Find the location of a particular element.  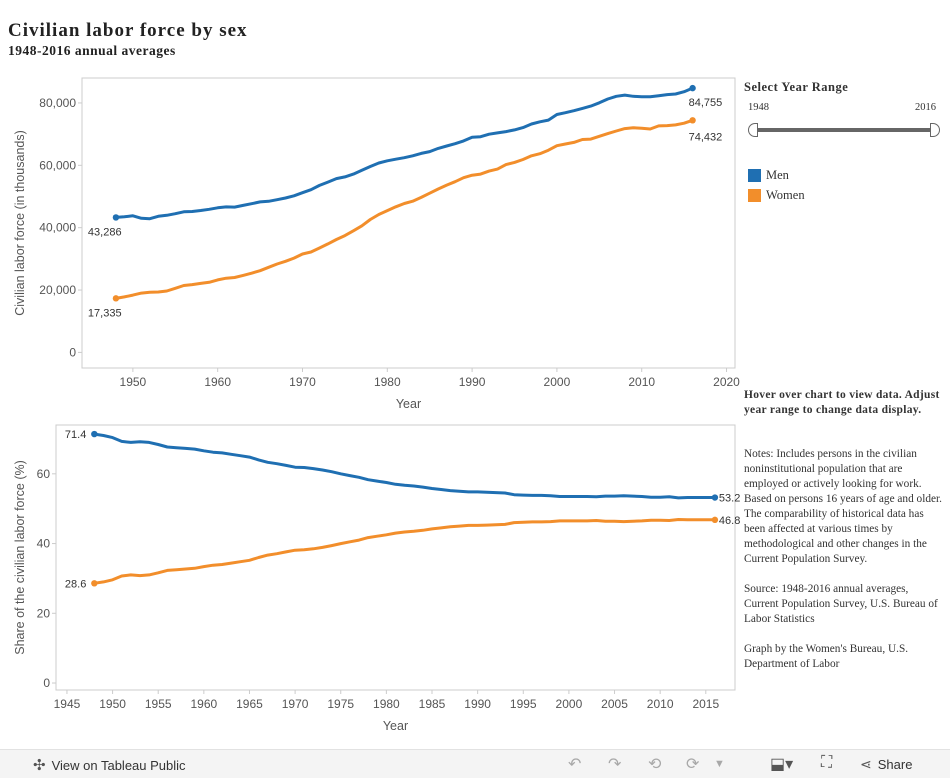

legend-swatch-men is located at coordinates (754, 175).